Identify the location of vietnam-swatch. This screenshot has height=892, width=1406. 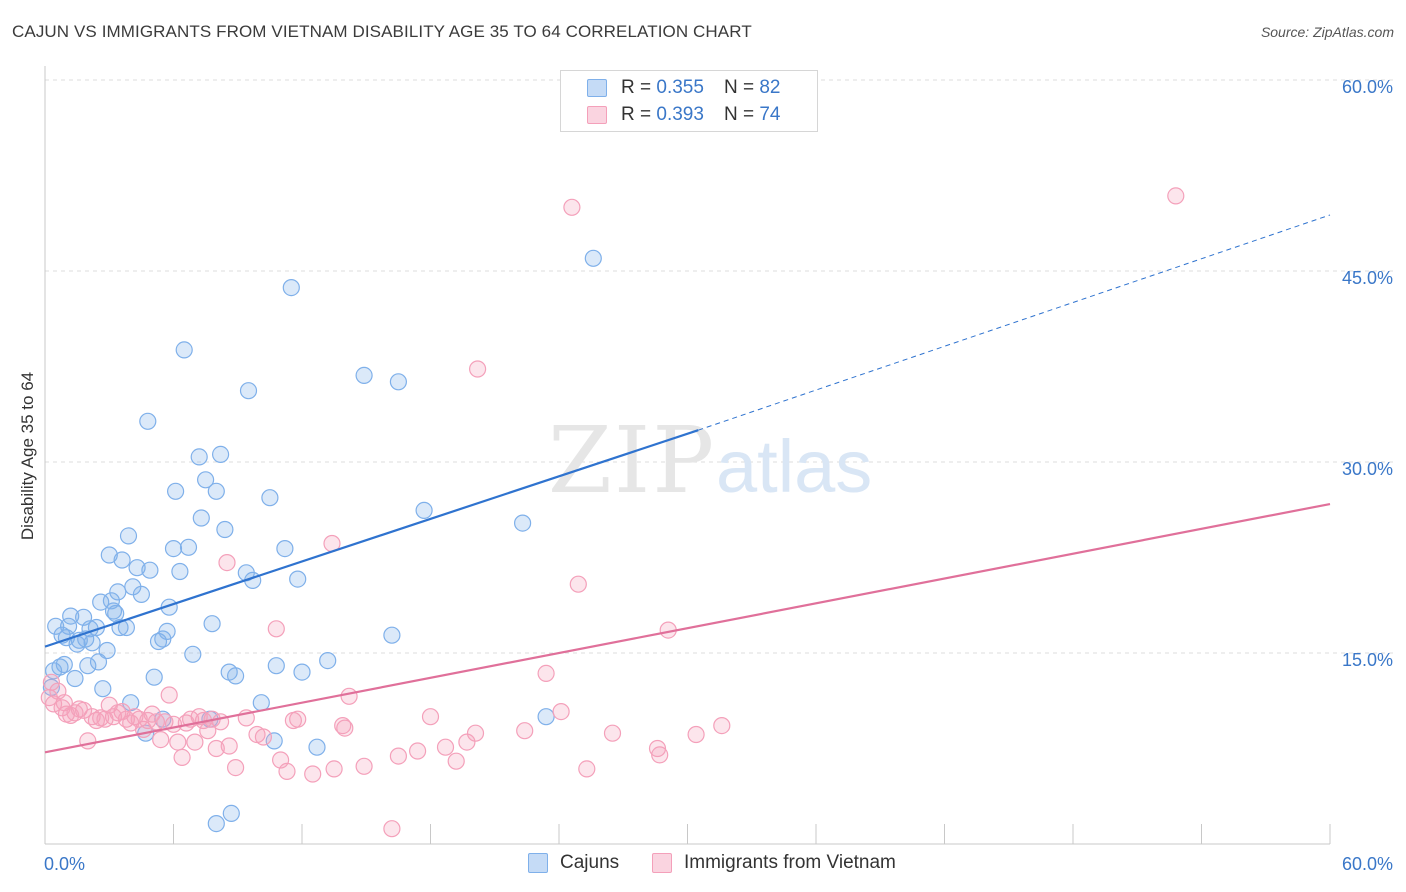
(597, 115).